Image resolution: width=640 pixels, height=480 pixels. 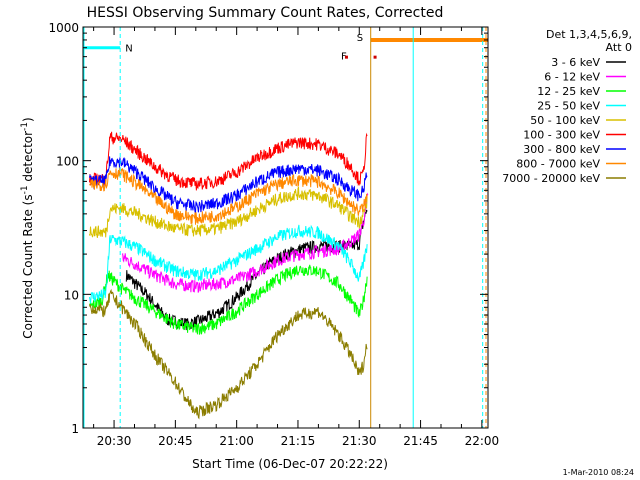 I want to click on legend-header-line1: Det 1,3,4,5,6,9,, so click(x=589, y=34).